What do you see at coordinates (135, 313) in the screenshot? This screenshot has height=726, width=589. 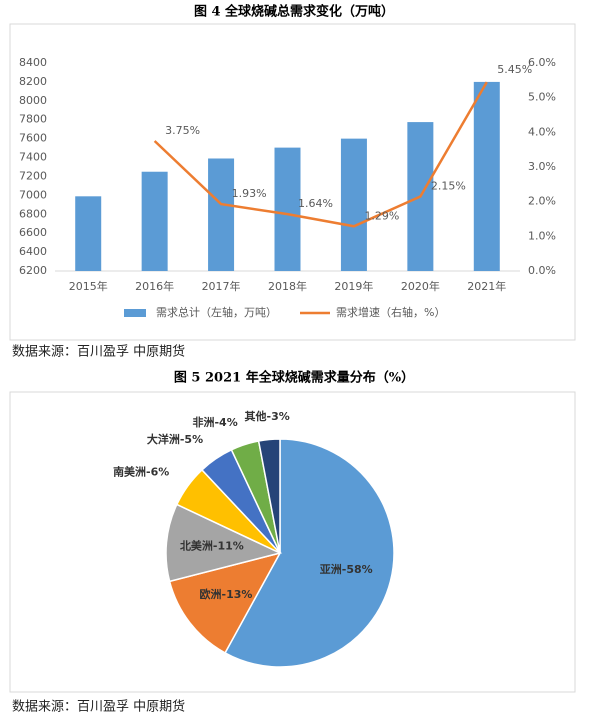 I see `legend-swatch` at bounding box center [135, 313].